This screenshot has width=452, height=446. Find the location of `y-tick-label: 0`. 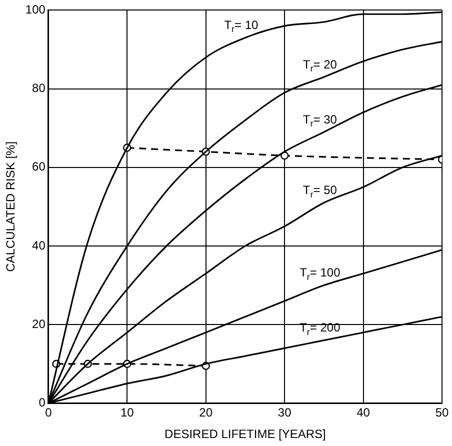

y-tick-label: 0 is located at coordinates (42, 403).